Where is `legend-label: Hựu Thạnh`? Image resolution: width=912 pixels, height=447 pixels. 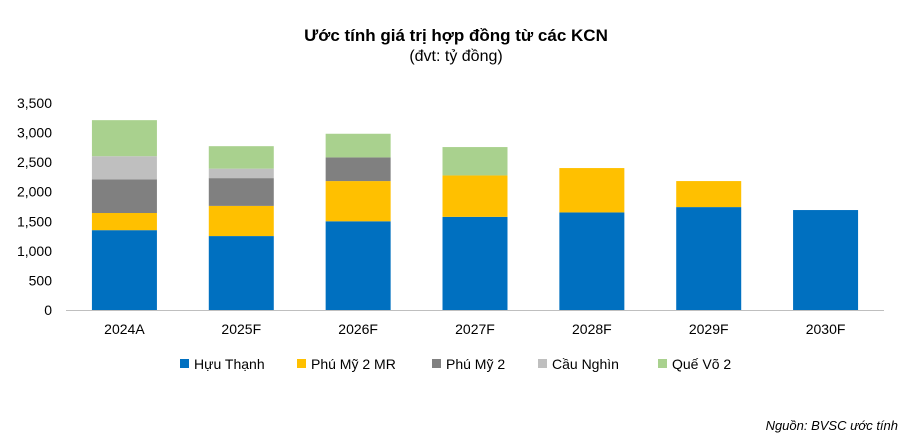
legend-label: Hựu Thạnh is located at coordinates (229, 364).